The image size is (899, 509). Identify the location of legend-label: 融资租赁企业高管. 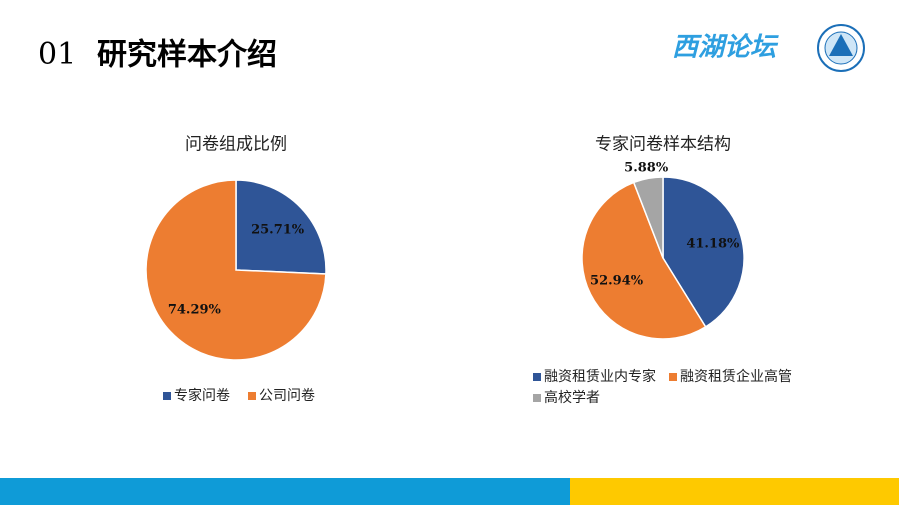
(736, 376).